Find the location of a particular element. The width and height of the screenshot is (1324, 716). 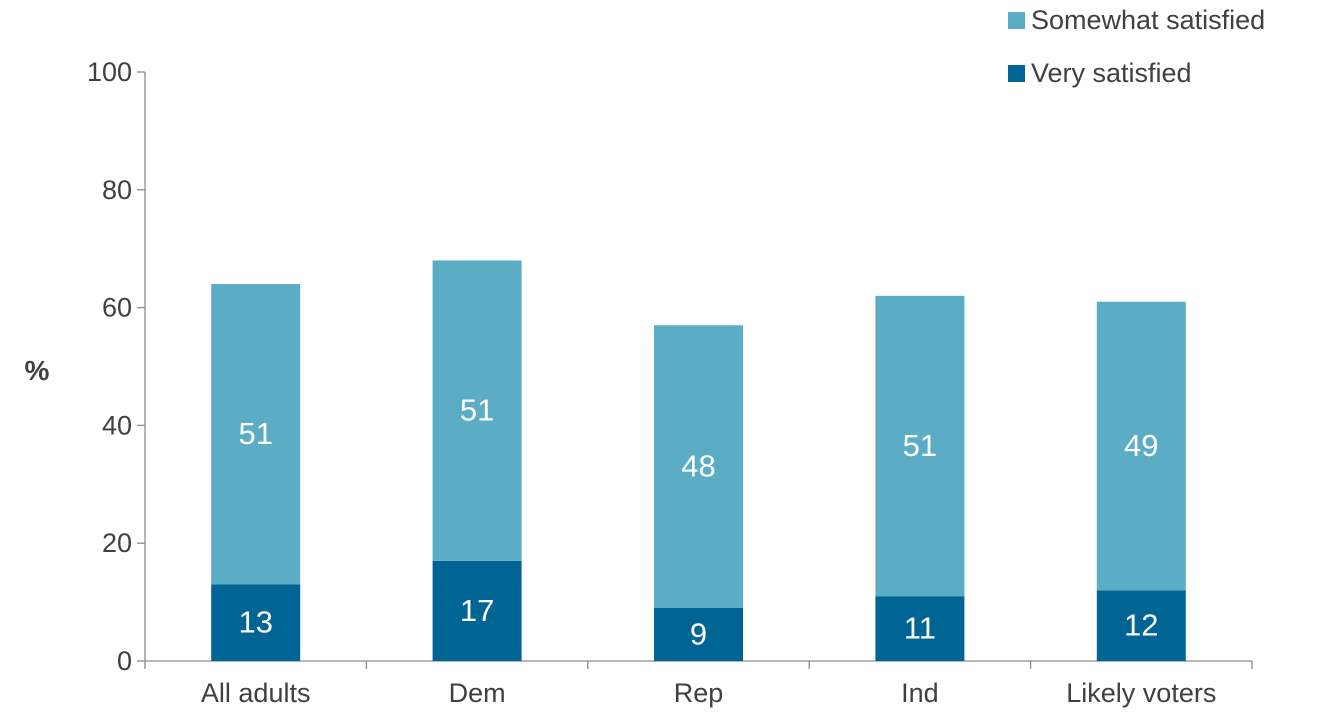

data-label-very-satisfied: 12 is located at coordinates (1141, 625).